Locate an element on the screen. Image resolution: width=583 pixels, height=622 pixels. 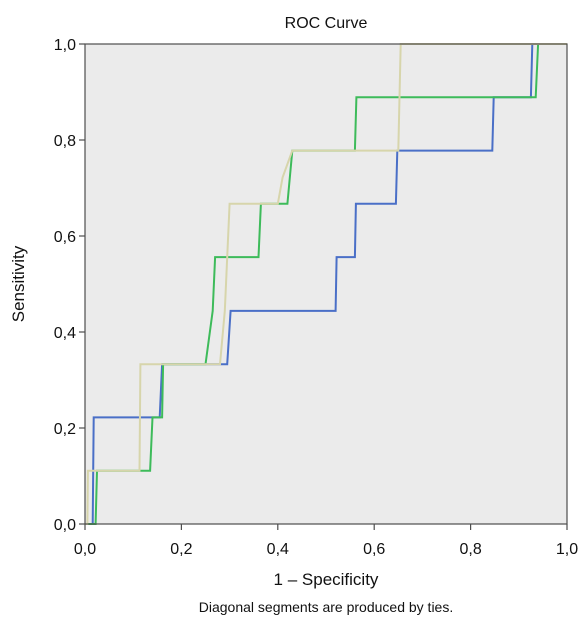
x-tick-label: 0,6 is located at coordinates (374, 549).